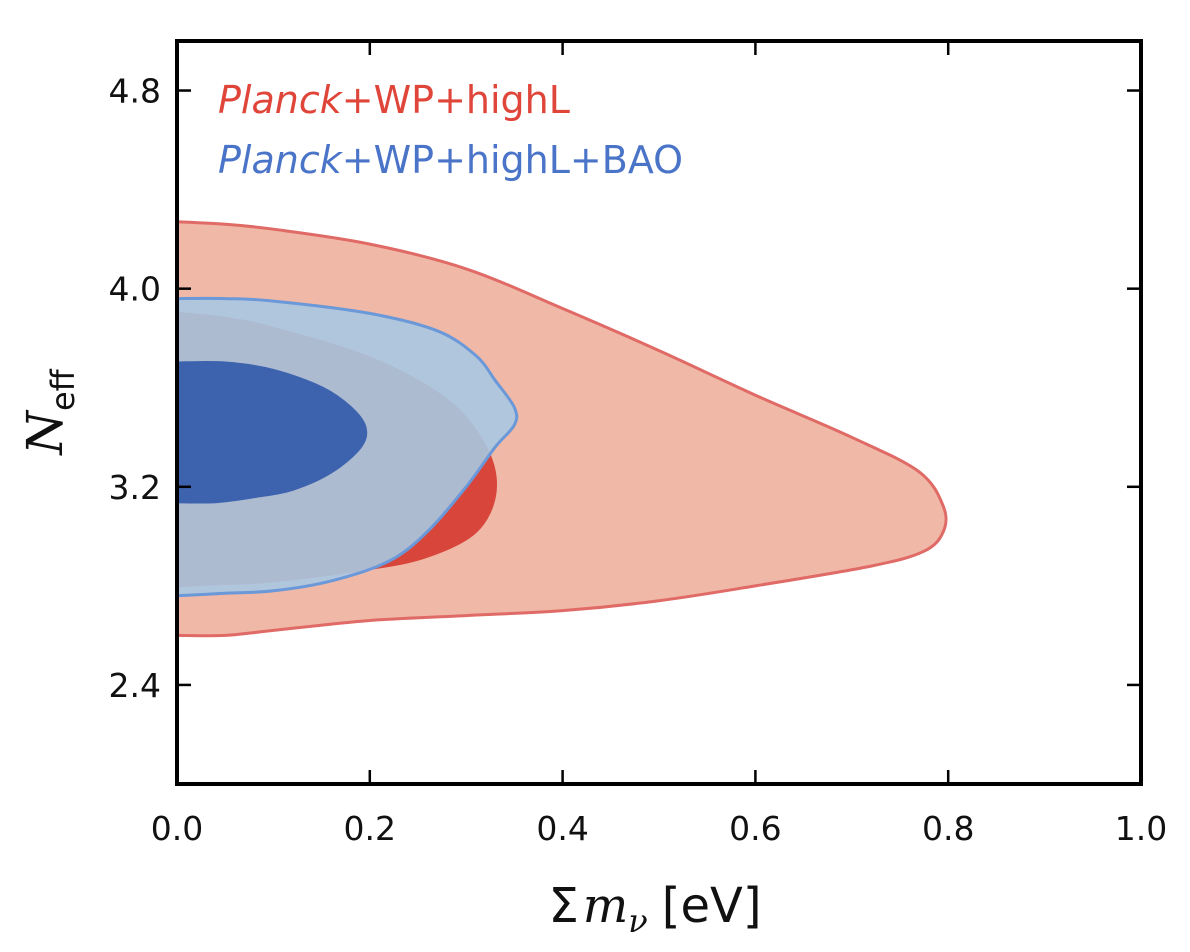 This screenshot has height=952, width=1190. Describe the element at coordinates (1141, 828) in the screenshot. I see `x-tick-label: 1.0` at that location.